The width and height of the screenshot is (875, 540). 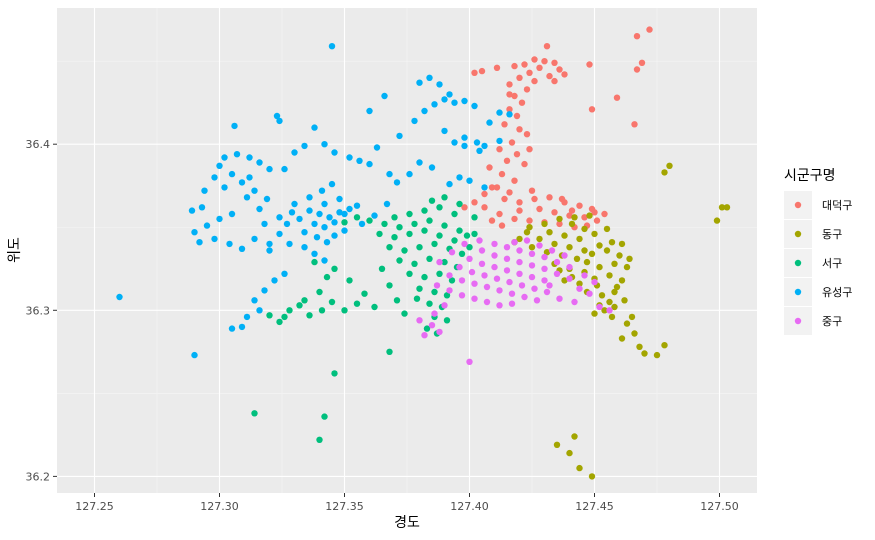 What do you see at coordinates (407, 503) in the screenshot?
I see `x-axis-ticks: 127.25 127.30 127.35 127.40 127.45 127.50` at bounding box center [407, 503].